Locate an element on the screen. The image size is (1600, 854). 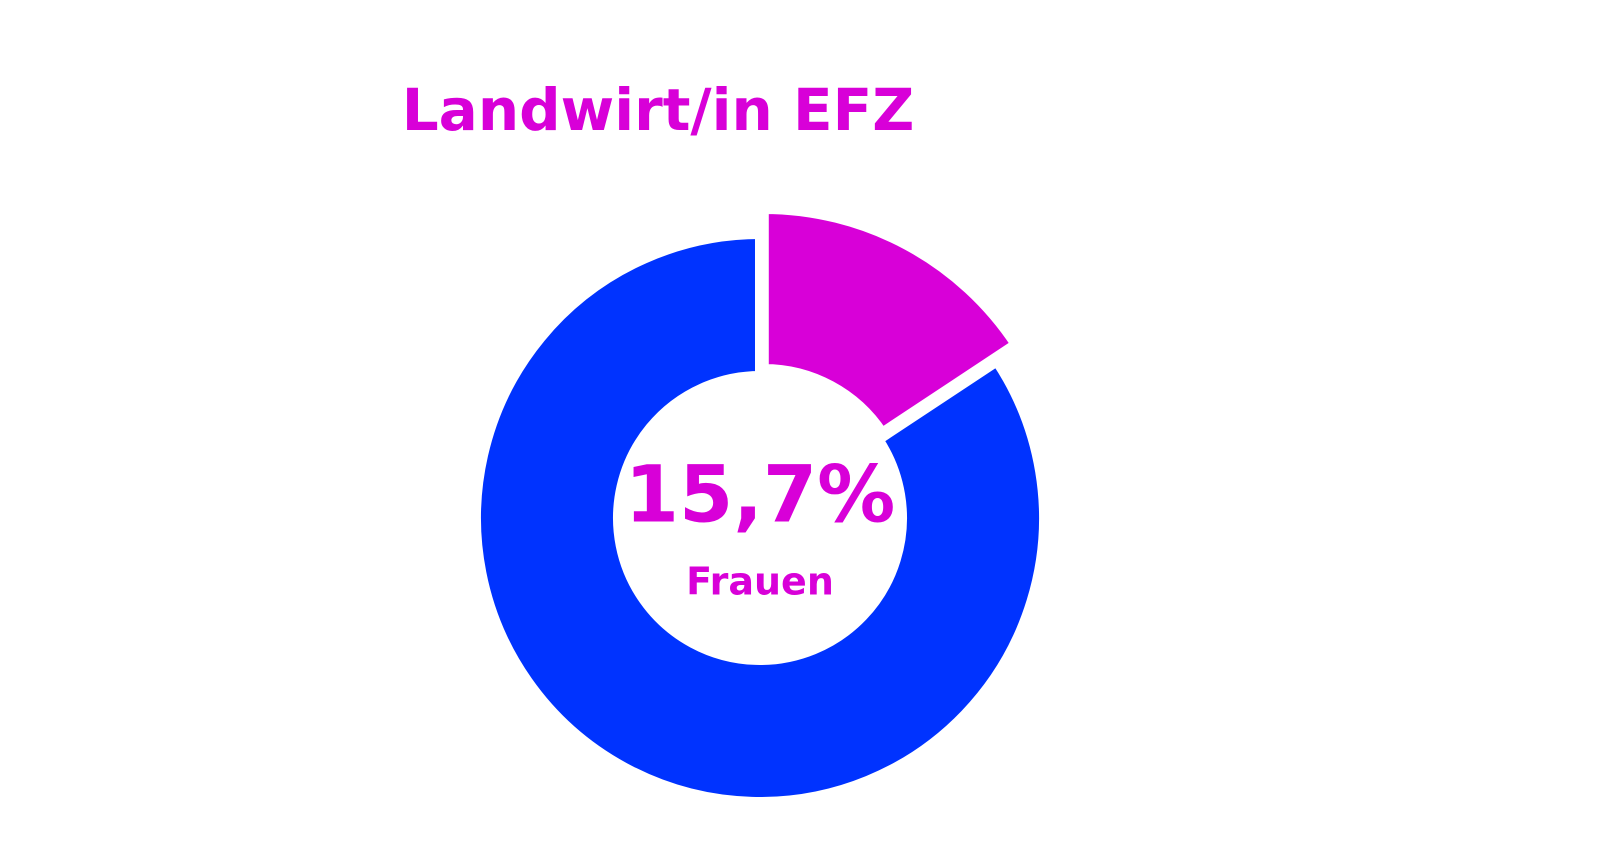
chart-title: Landwirt/in EFZ is located at coordinates (658, 110).